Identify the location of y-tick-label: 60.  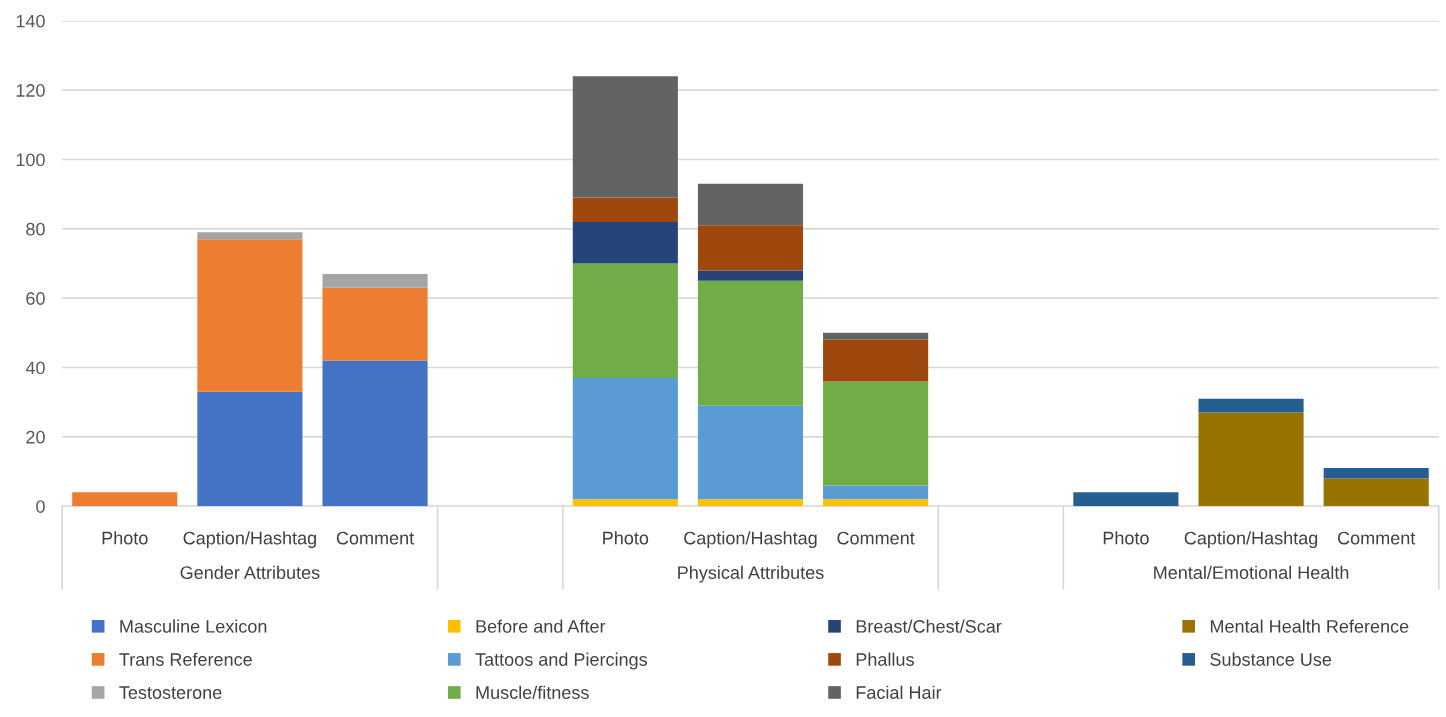
(35, 298).